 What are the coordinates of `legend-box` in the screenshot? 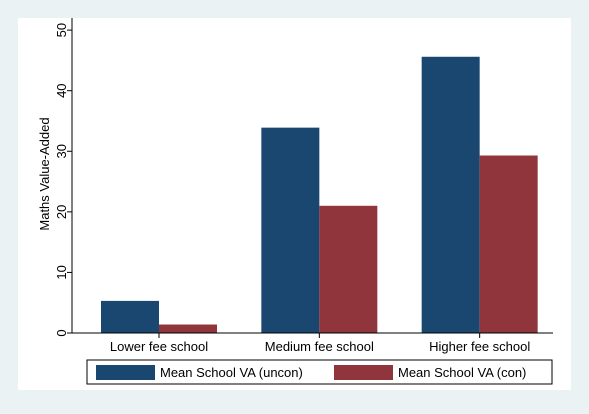 It's located at (319, 372).